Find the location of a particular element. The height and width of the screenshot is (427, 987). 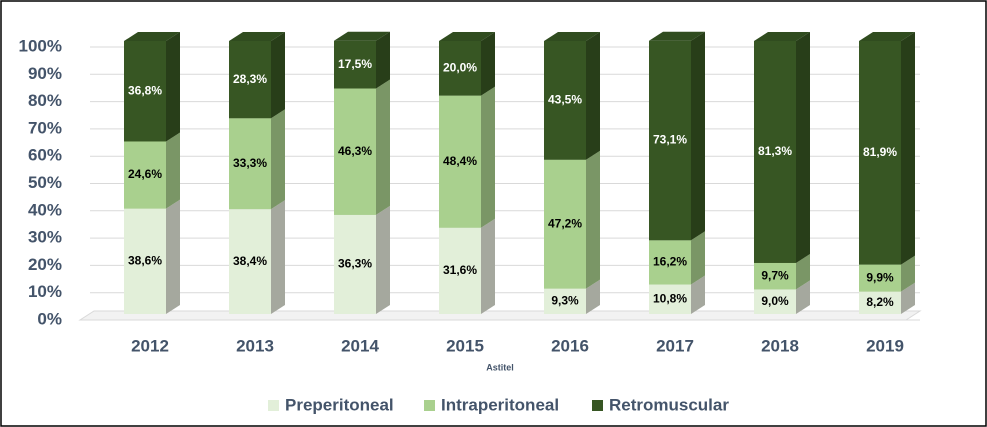

data-label: 46,3% is located at coordinates (355, 151).